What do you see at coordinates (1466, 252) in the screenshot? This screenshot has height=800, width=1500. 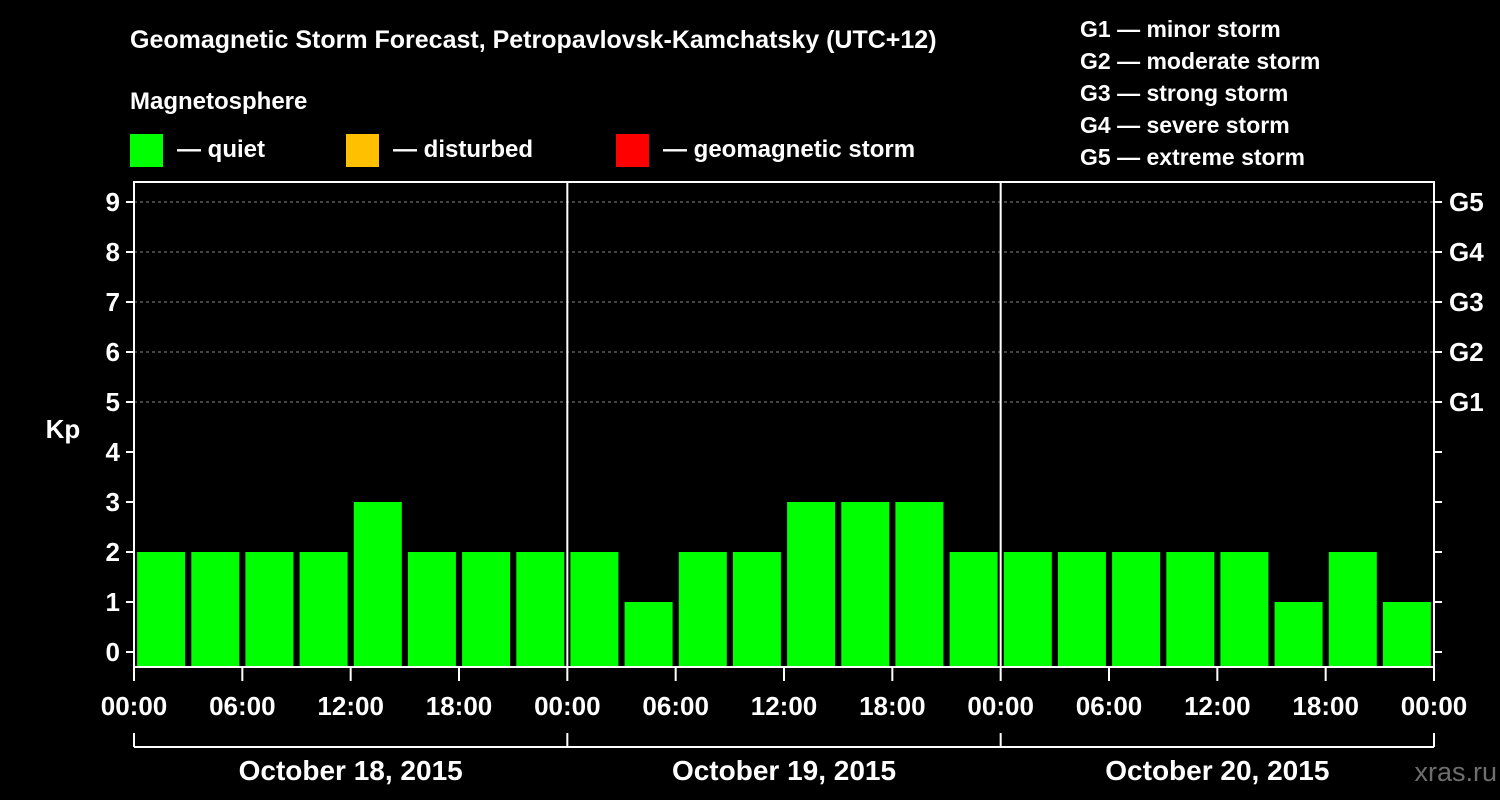 I see `storm-level-label: G4` at bounding box center [1466, 252].